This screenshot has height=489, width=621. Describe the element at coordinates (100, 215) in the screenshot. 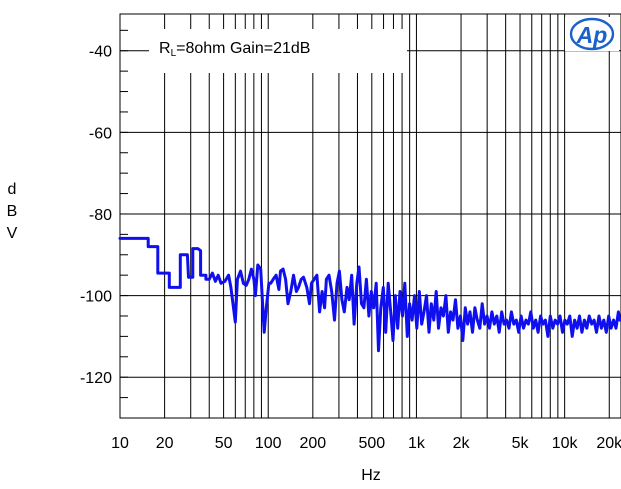

I see `y-tick-label: -80` at that location.